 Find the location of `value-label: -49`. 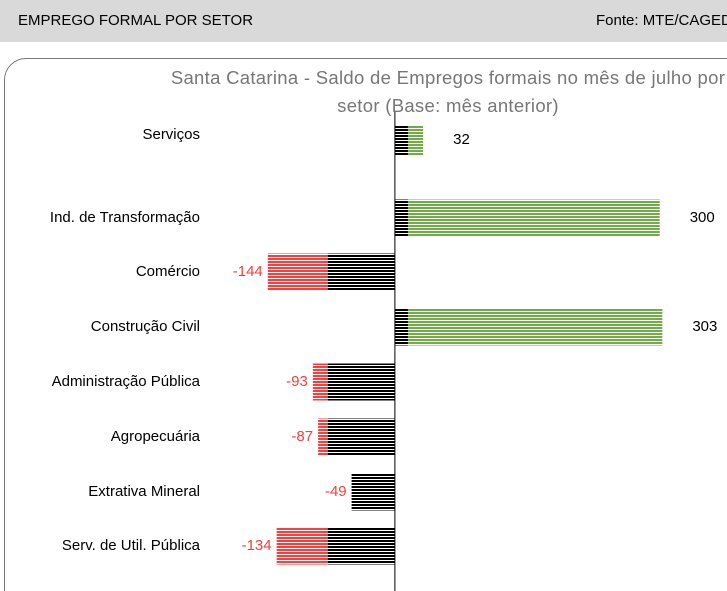

value-label: -49 is located at coordinates (336, 491).